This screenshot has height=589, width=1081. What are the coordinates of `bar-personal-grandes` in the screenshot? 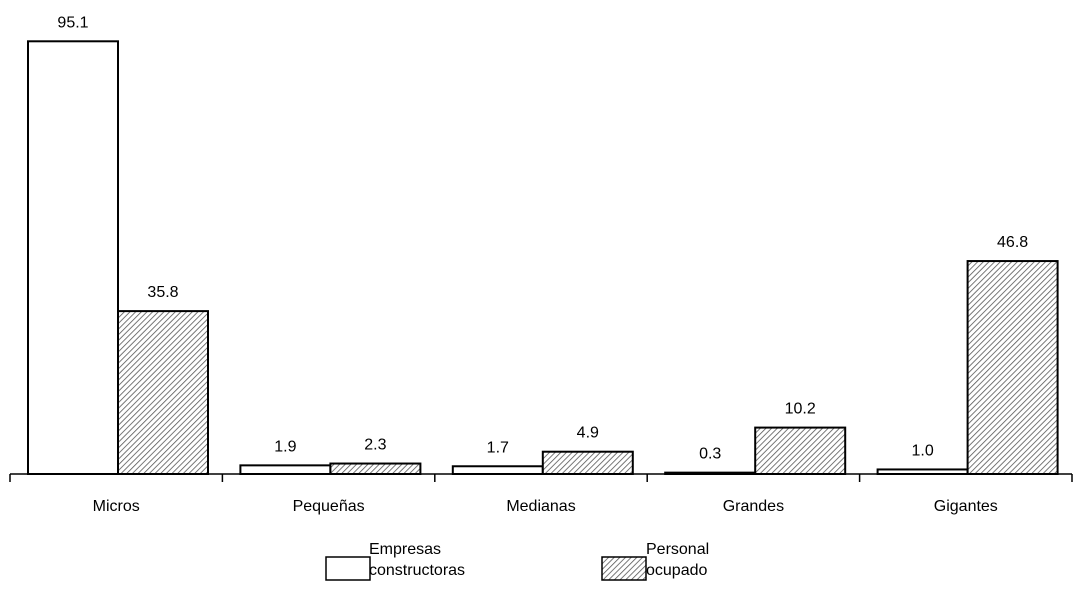 It's located at (800, 450).